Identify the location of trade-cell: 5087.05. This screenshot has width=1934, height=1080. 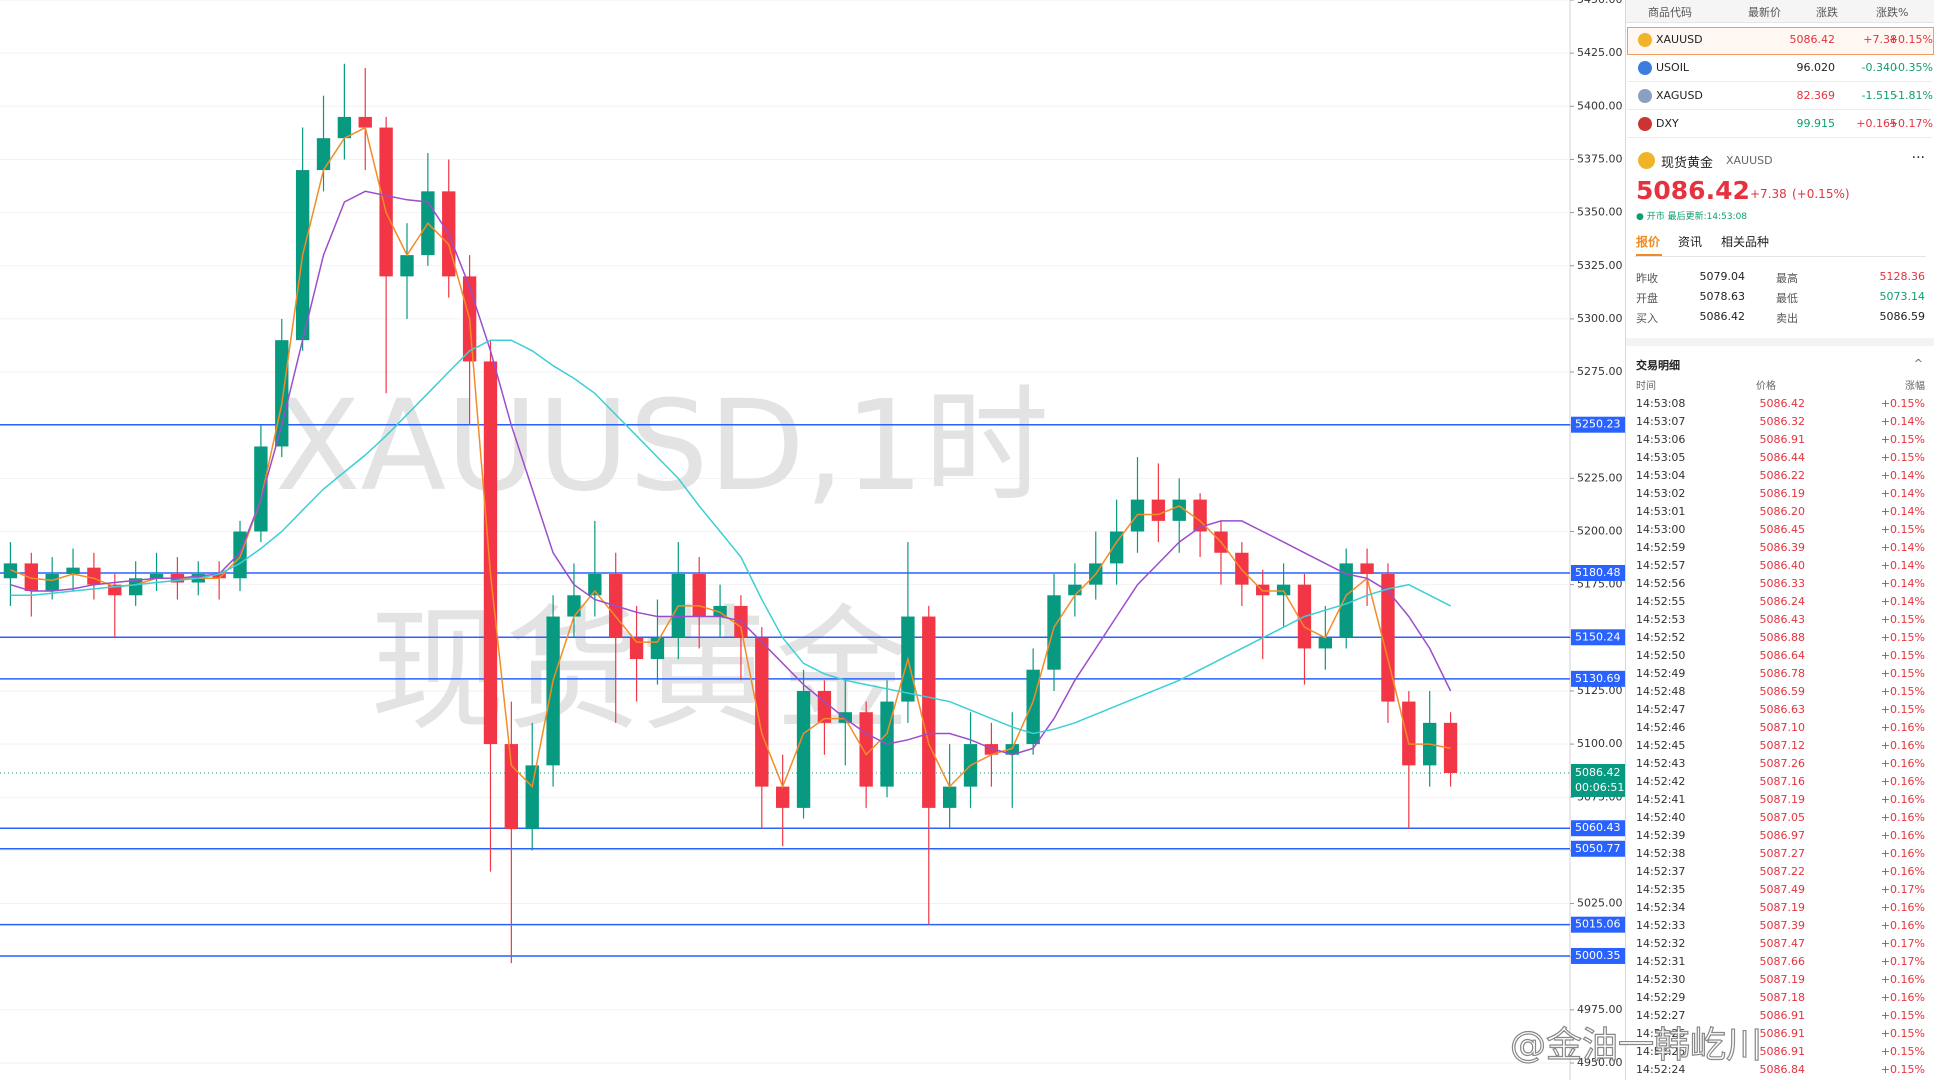
(1782, 817).